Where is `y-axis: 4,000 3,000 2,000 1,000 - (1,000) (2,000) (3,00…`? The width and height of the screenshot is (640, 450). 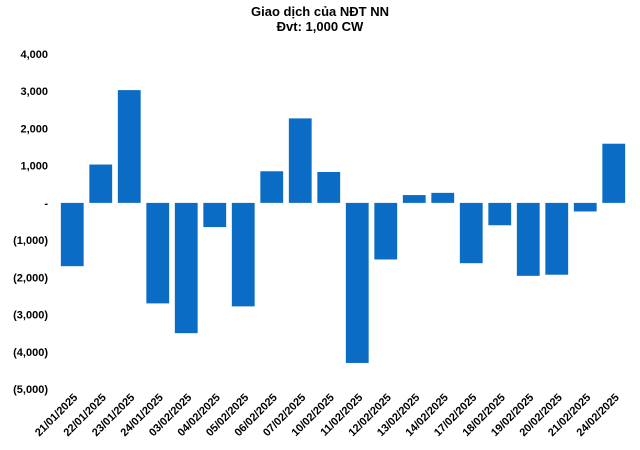
y-axis: 4,000 3,000 2,000 1,000 - (1,000) (2,000) (3,00… is located at coordinates (30, 222).